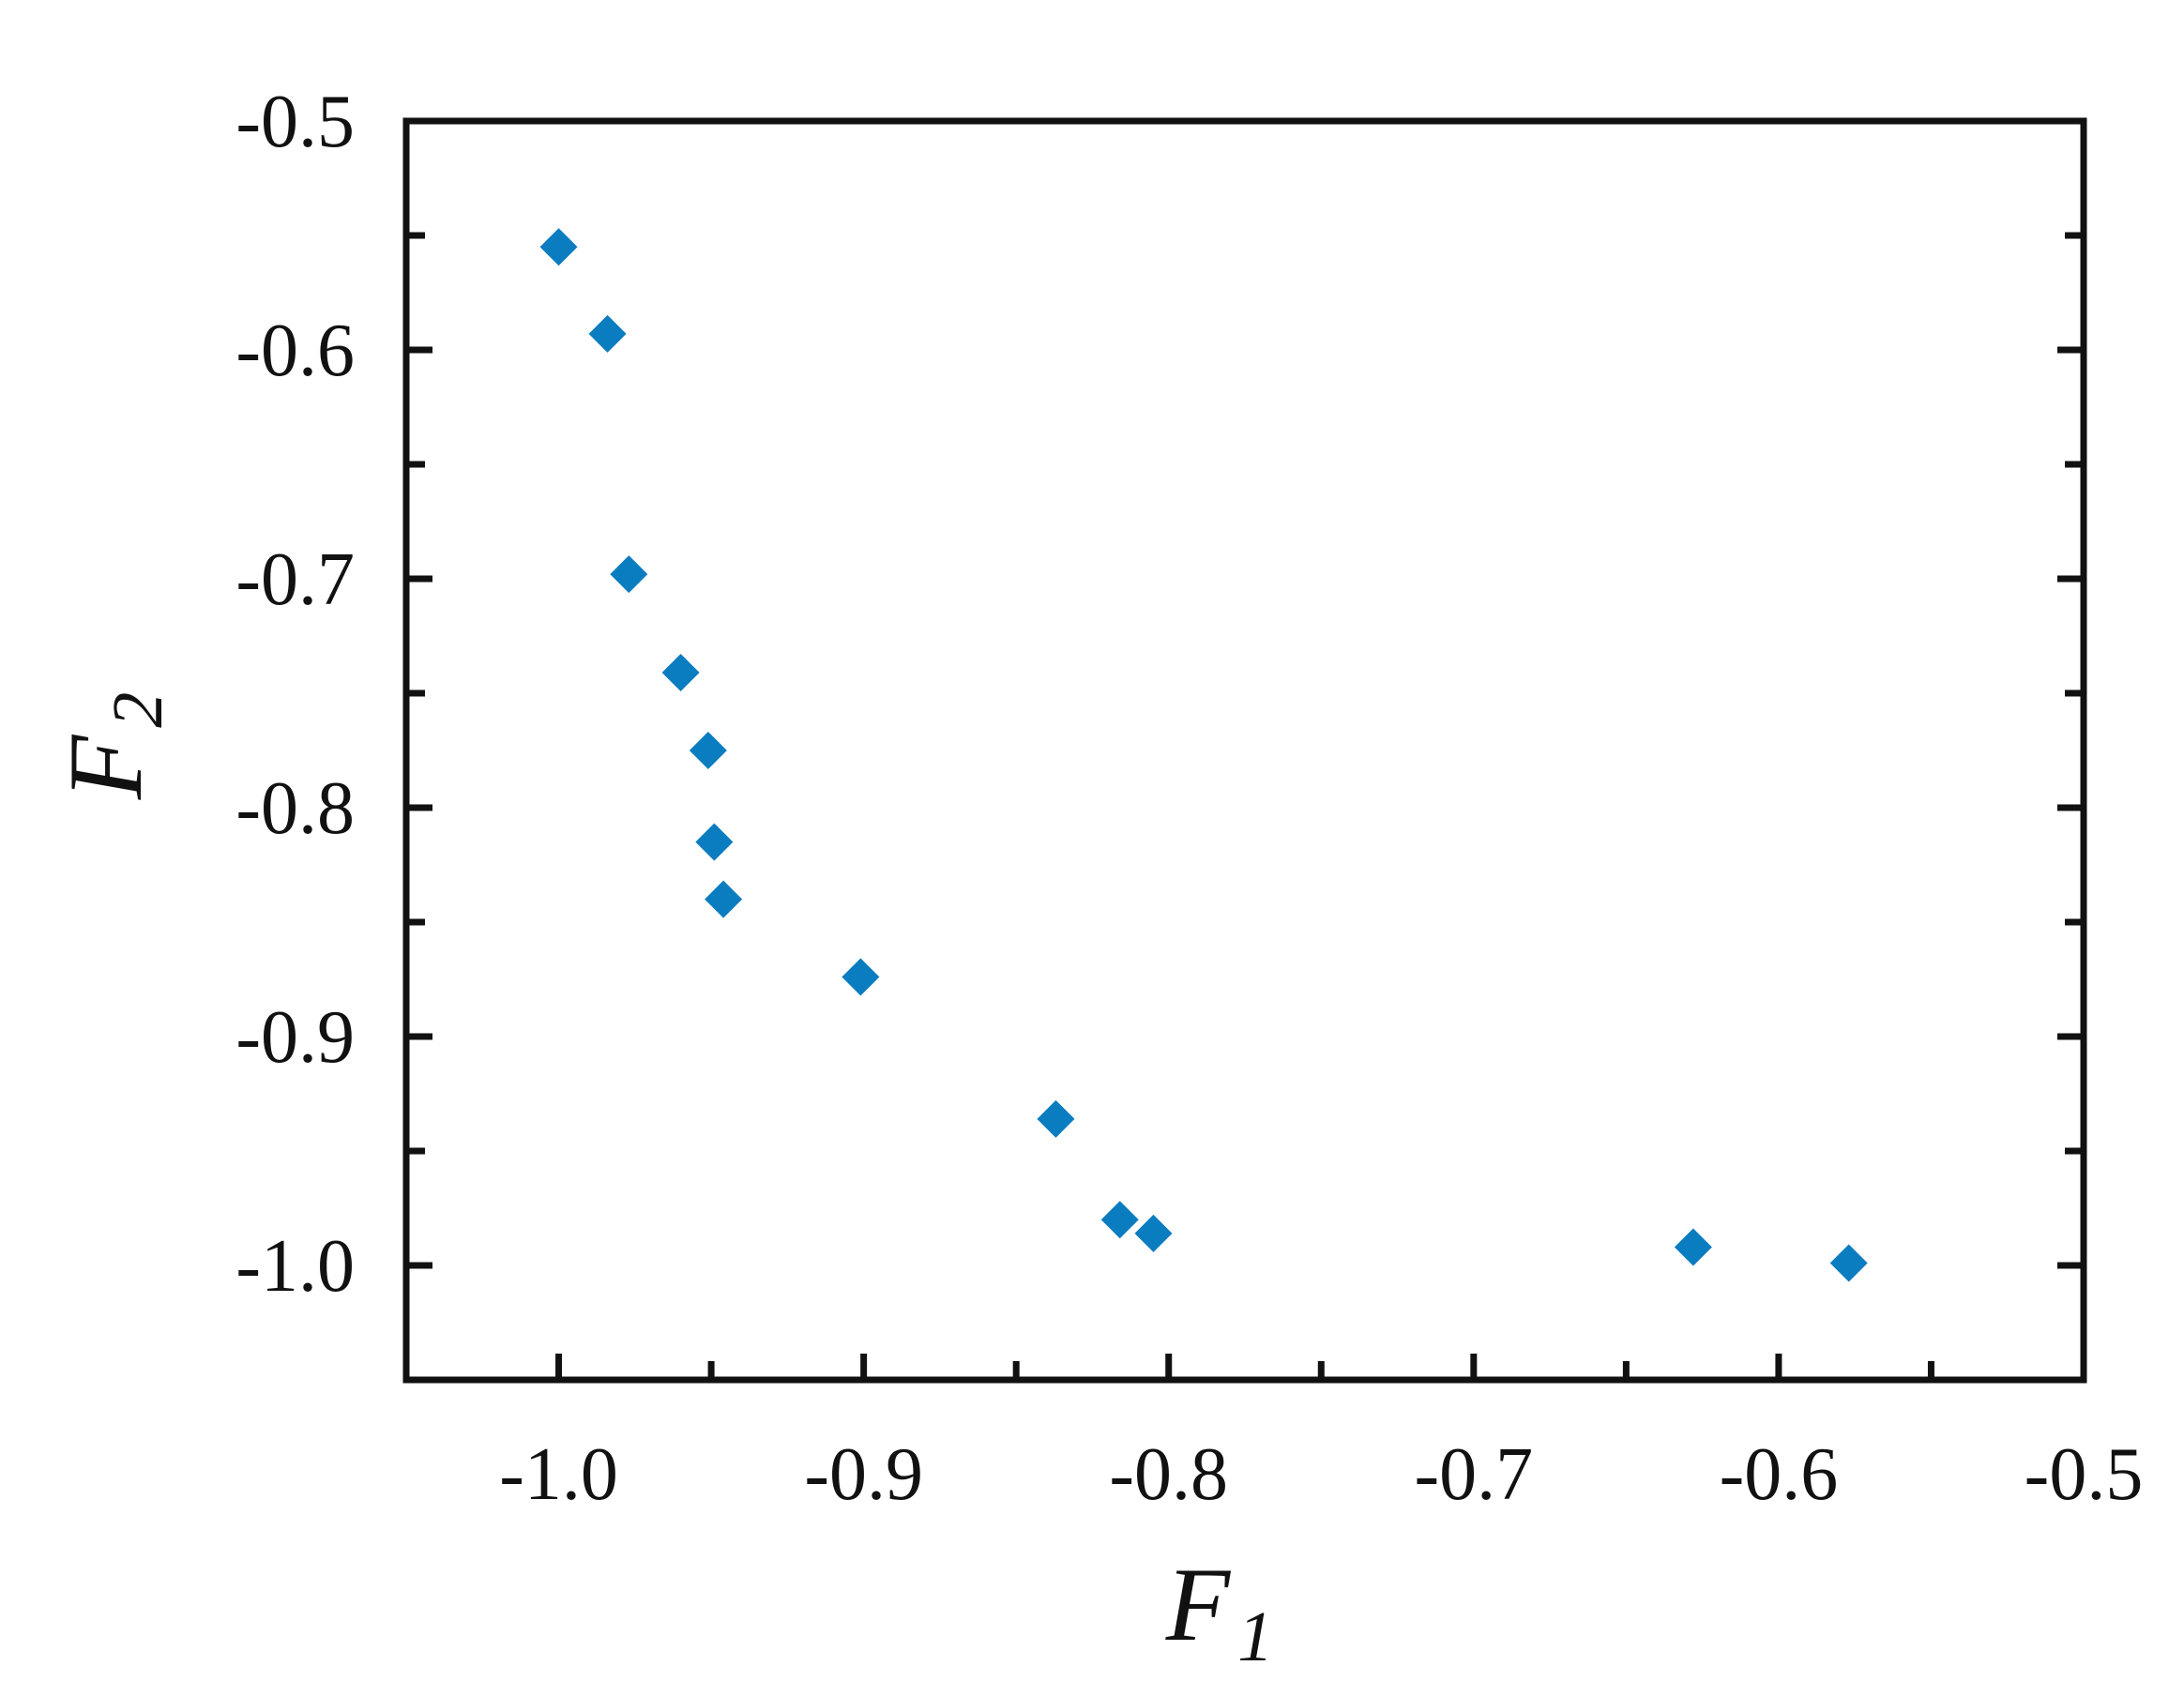  I want to click on y-axis-title: F2, so click(112, 746).